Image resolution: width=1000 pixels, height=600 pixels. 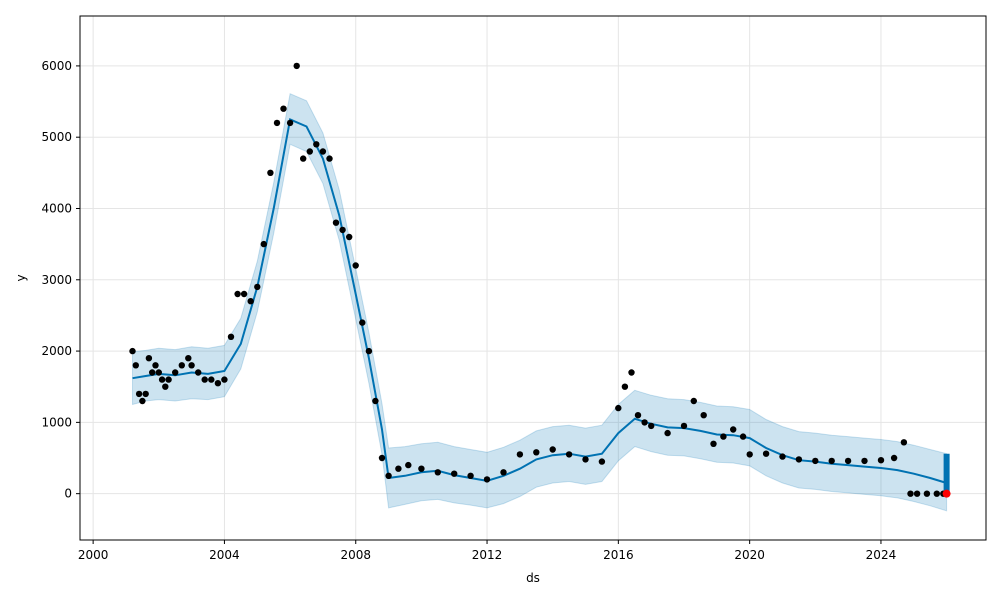 I want to click on forecast-tail-layer, so click(x=946, y=475).